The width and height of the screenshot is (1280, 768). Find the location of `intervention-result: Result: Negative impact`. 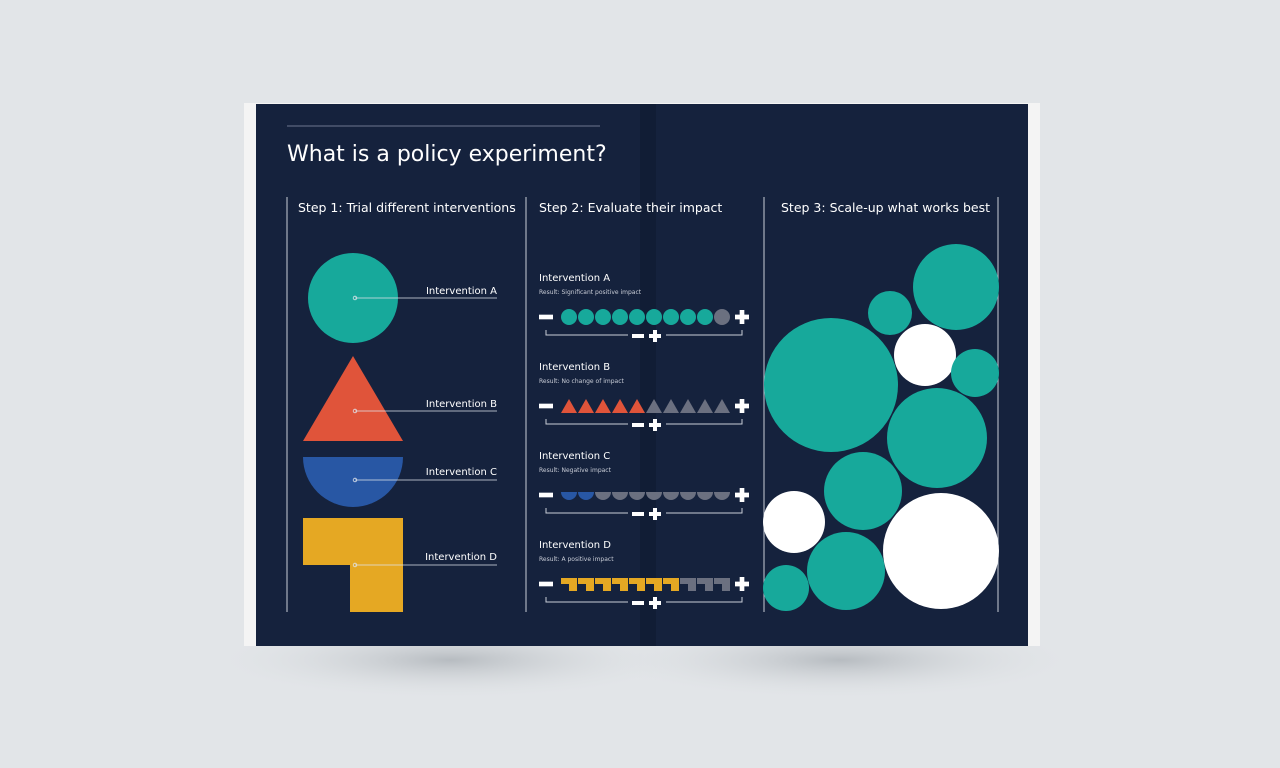

intervention-result: Result: Negative impact is located at coordinates (575, 470).